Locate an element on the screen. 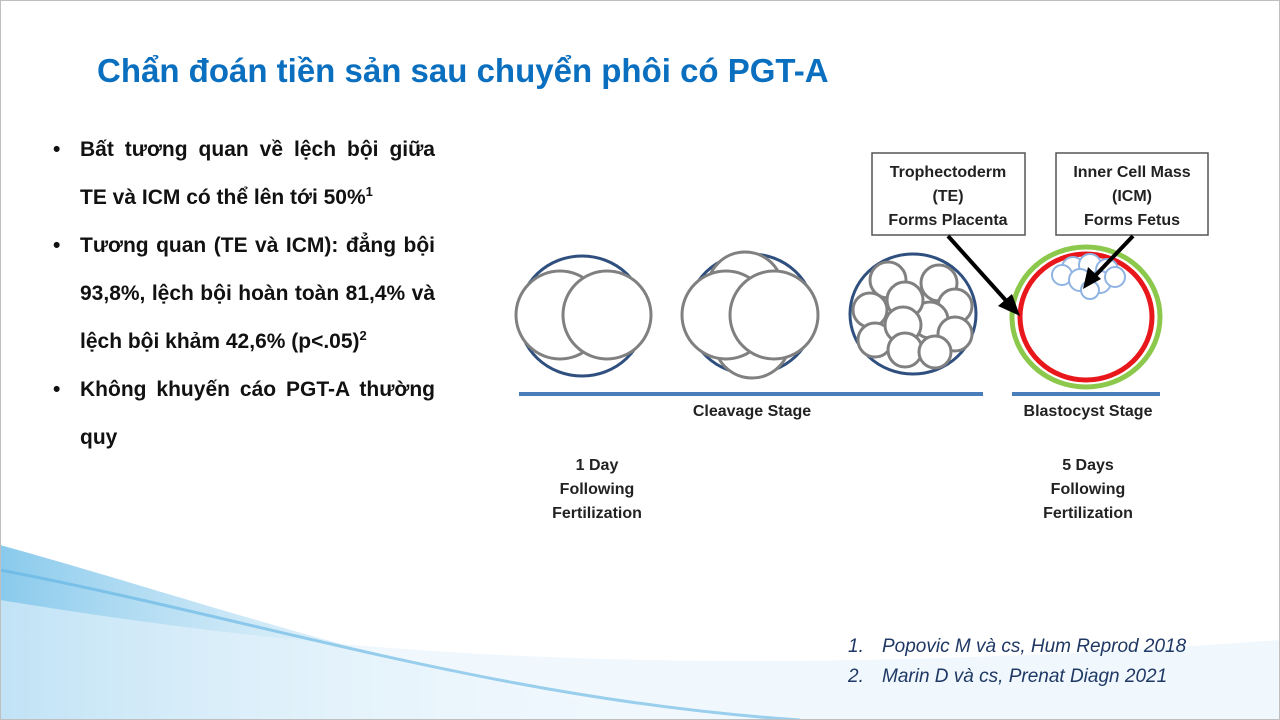  svg-text: (ICM) is located at coordinates (1132, 196).